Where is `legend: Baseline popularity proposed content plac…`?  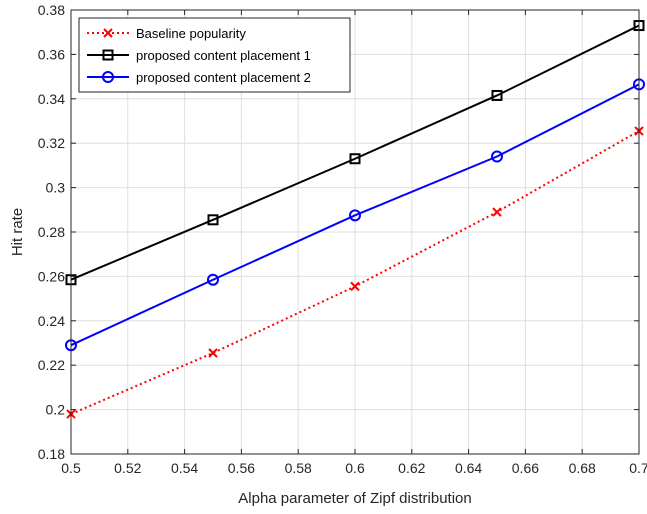 legend: Baseline popularity proposed content plac… is located at coordinates (214, 55).